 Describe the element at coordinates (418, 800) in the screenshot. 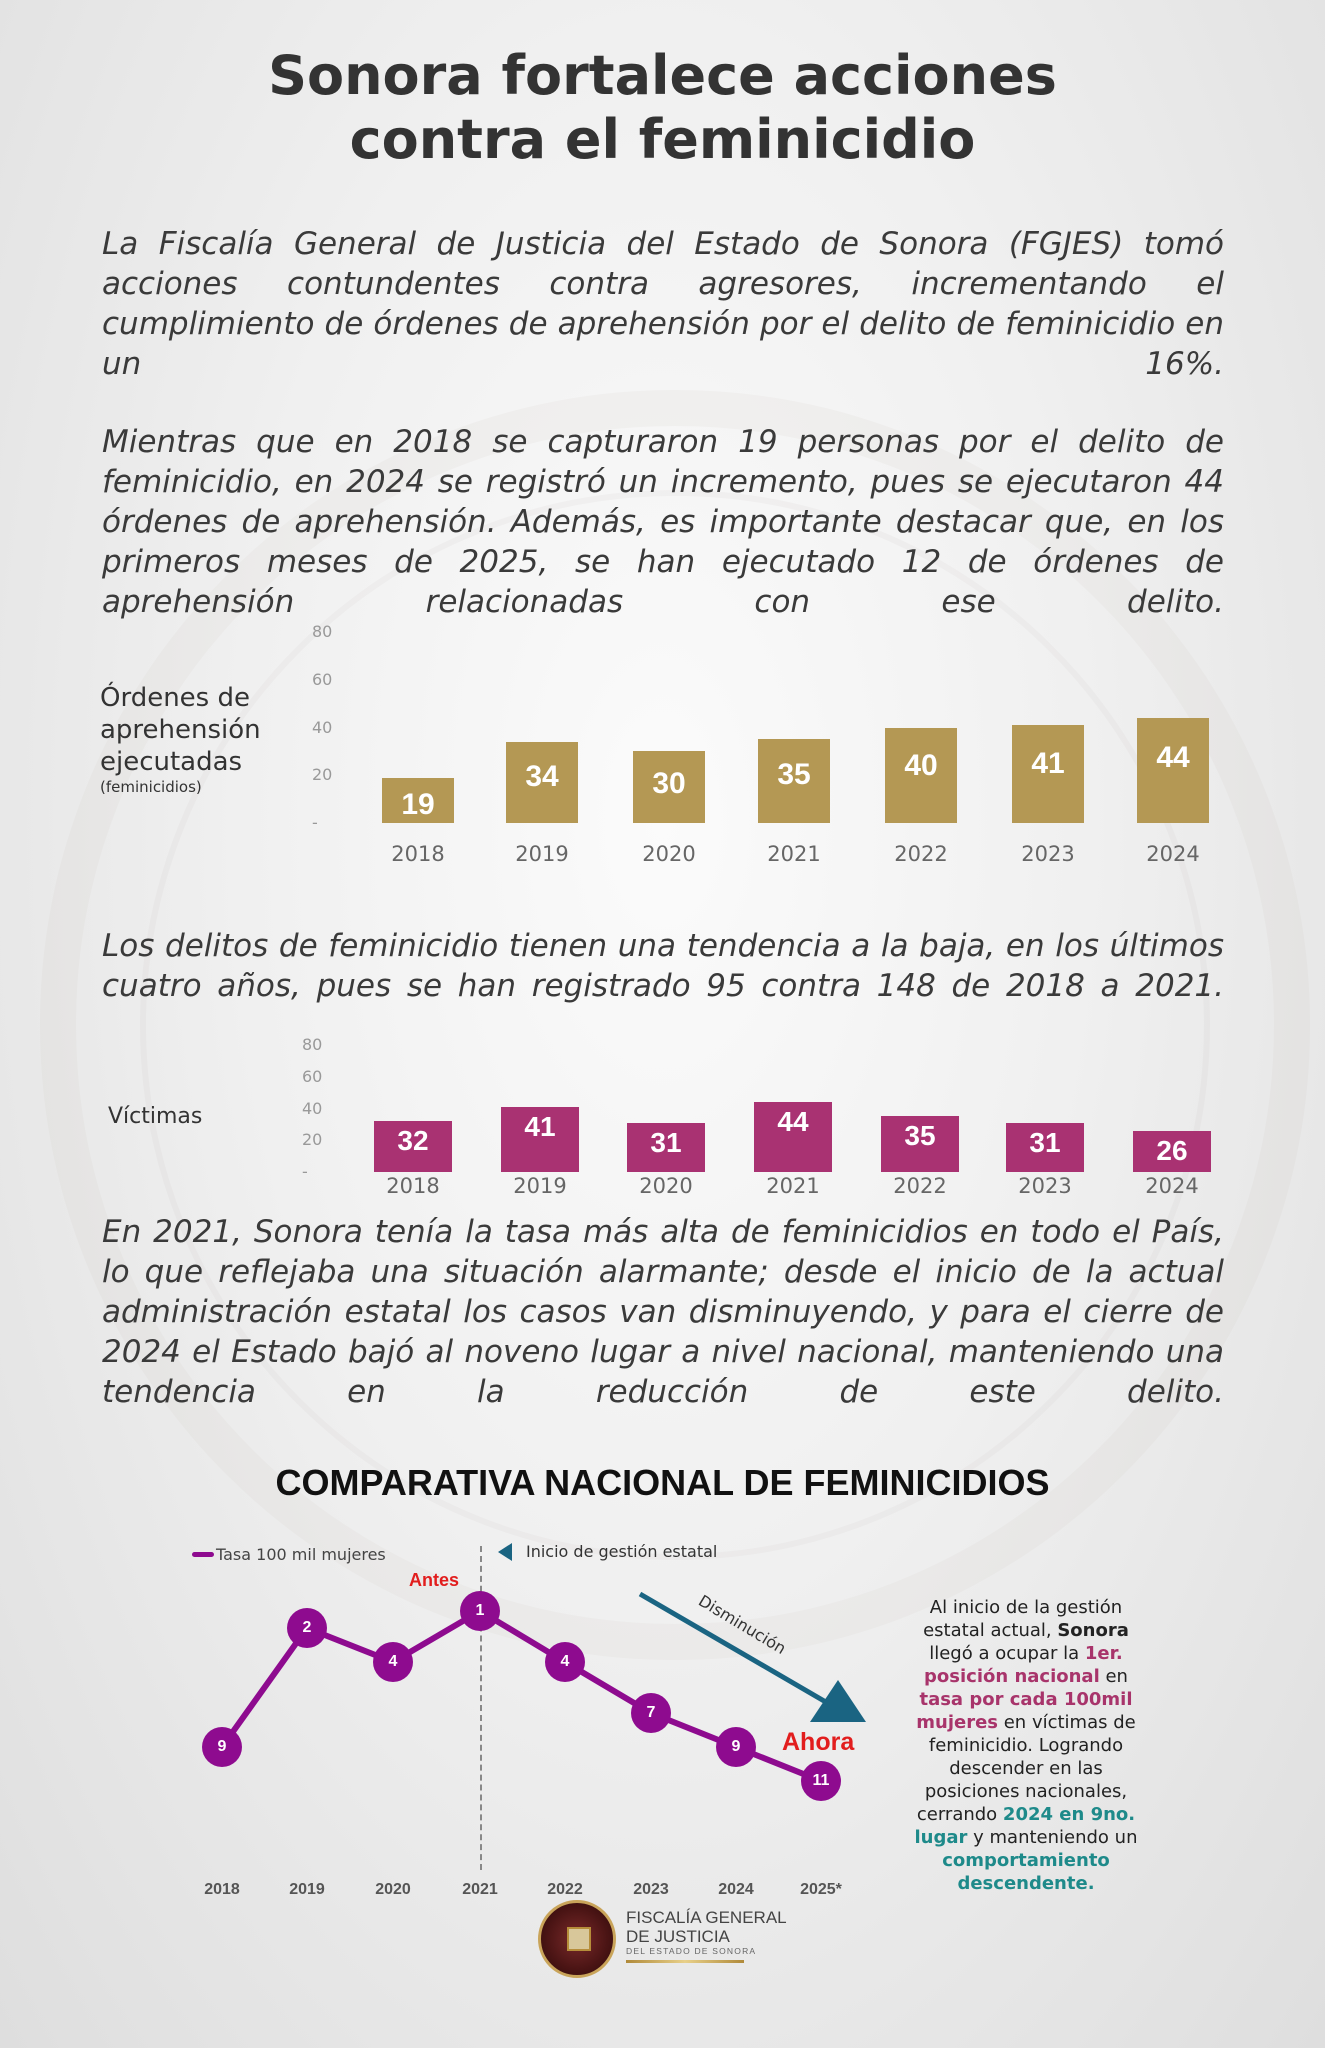

I see `bar: 19` at that location.